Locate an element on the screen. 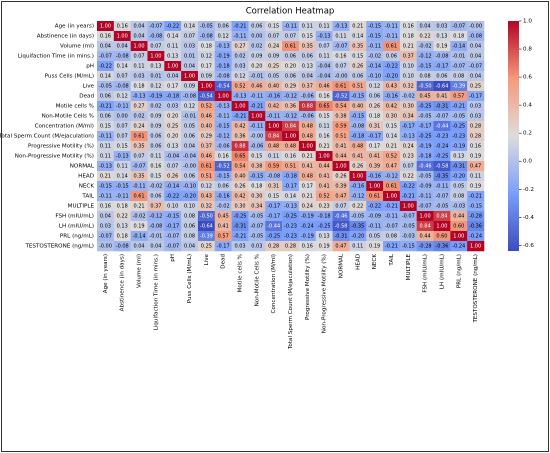 This screenshot has height=453, width=550. cell-value-label: -0.19 is located at coordinates (155, 97).